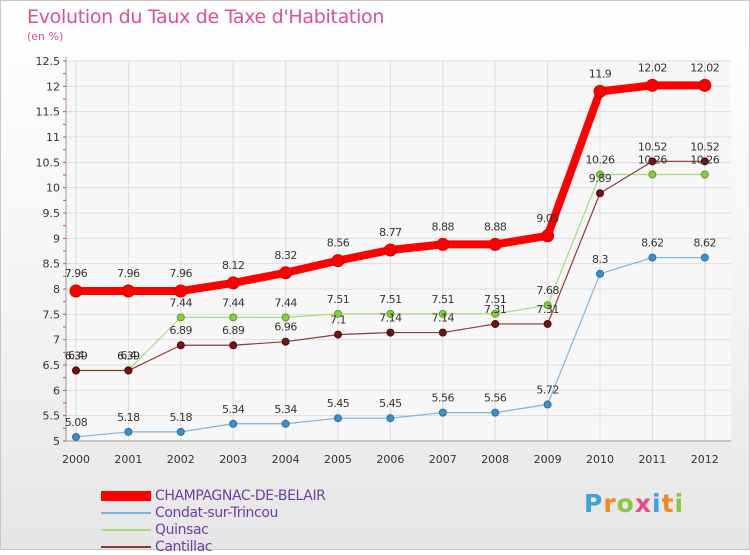 The image size is (750, 555). I want to click on x-tick-label: 2012, so click(705, 459).